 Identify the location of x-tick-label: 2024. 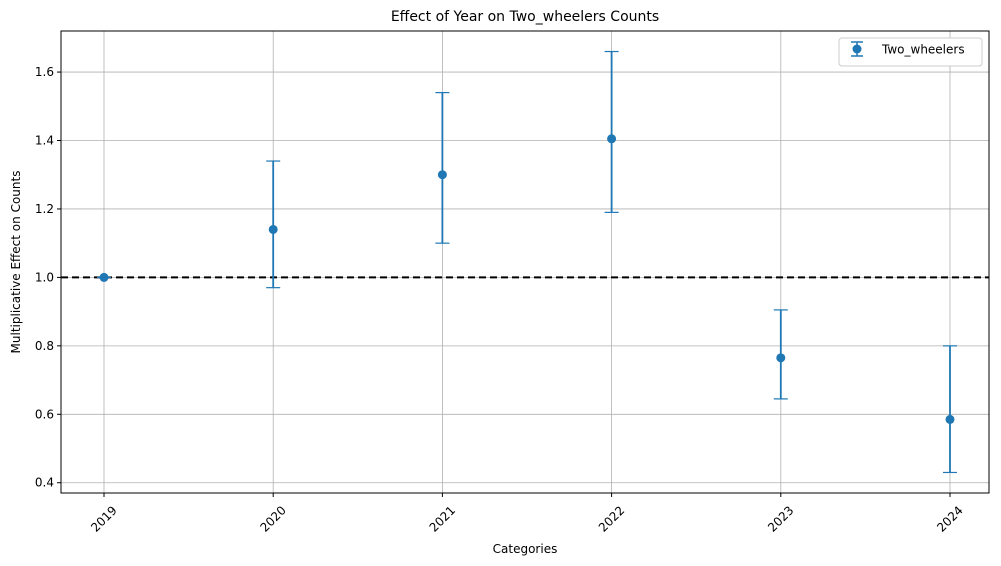
(949, 518).